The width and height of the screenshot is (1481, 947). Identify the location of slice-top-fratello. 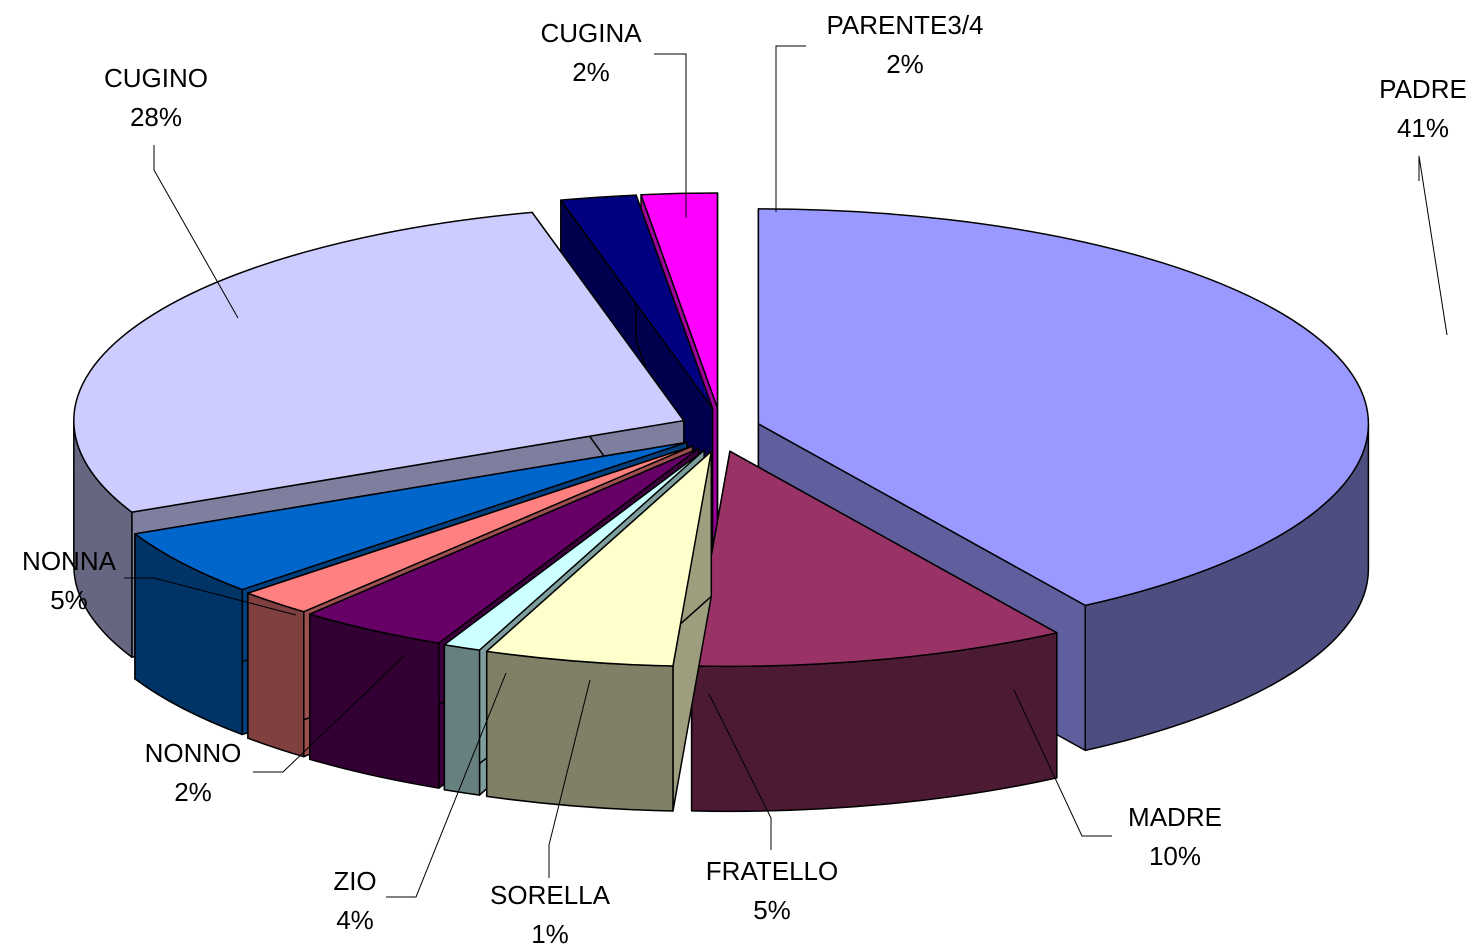
(599, 558).